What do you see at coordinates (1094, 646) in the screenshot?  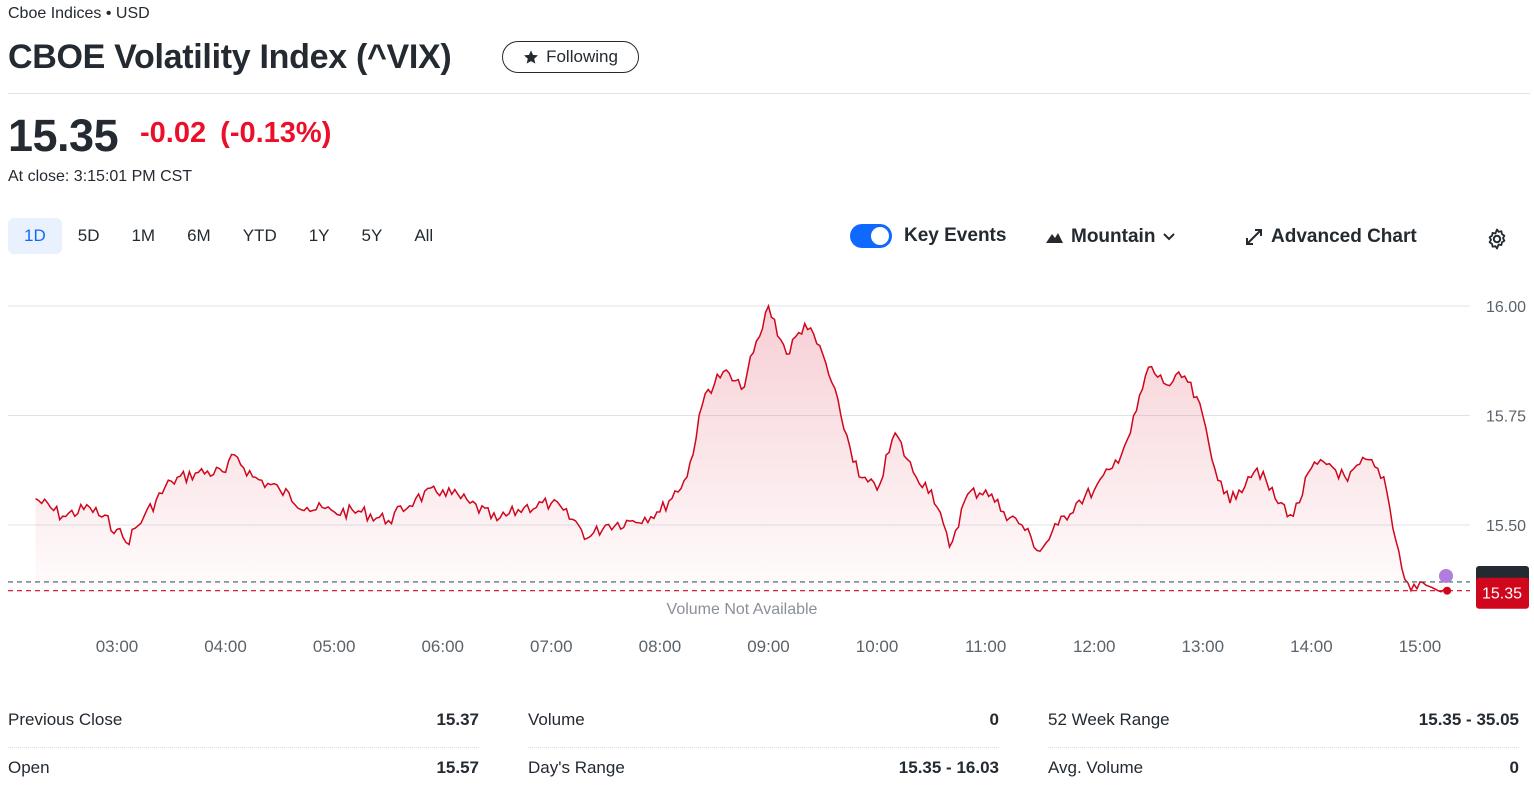 I see `x-tick-label: 12:00` at bounding box center [1094, 646].